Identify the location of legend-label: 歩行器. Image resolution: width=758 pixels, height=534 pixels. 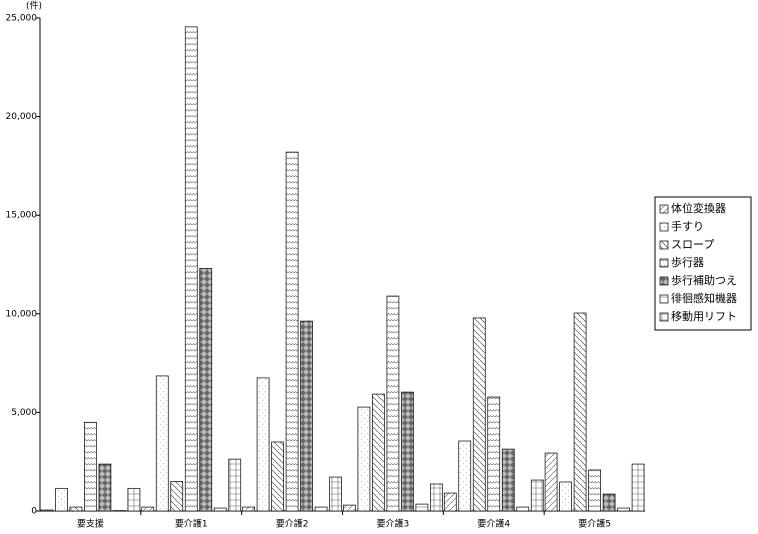
(687, 262).